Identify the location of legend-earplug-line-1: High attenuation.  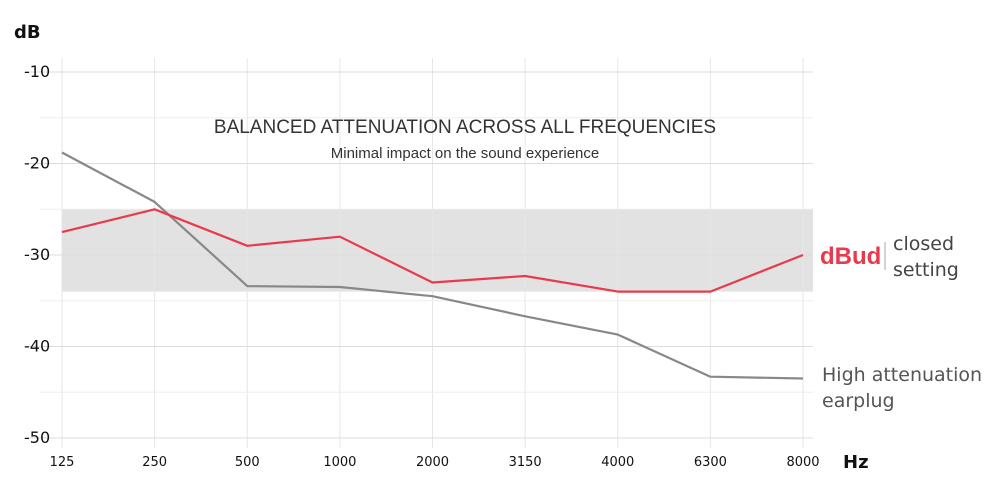
(902, 375).